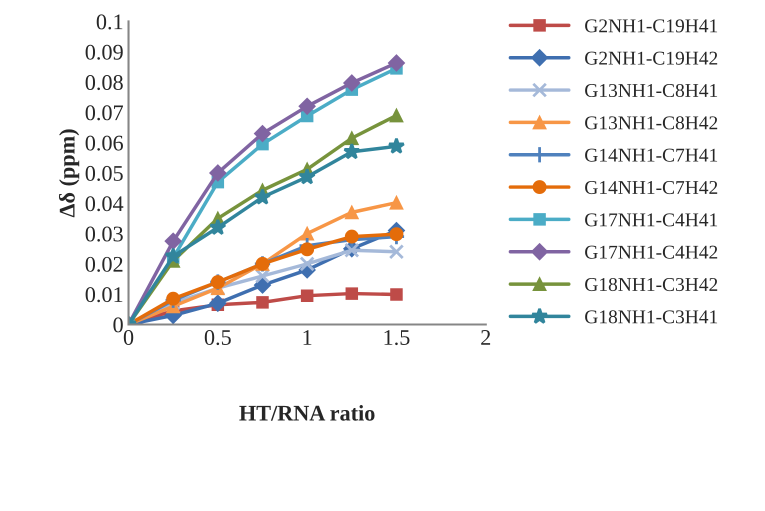 This screenshot has width=765, height=511. I want to click on y-tick-label: 0.08, so click(104, 82).